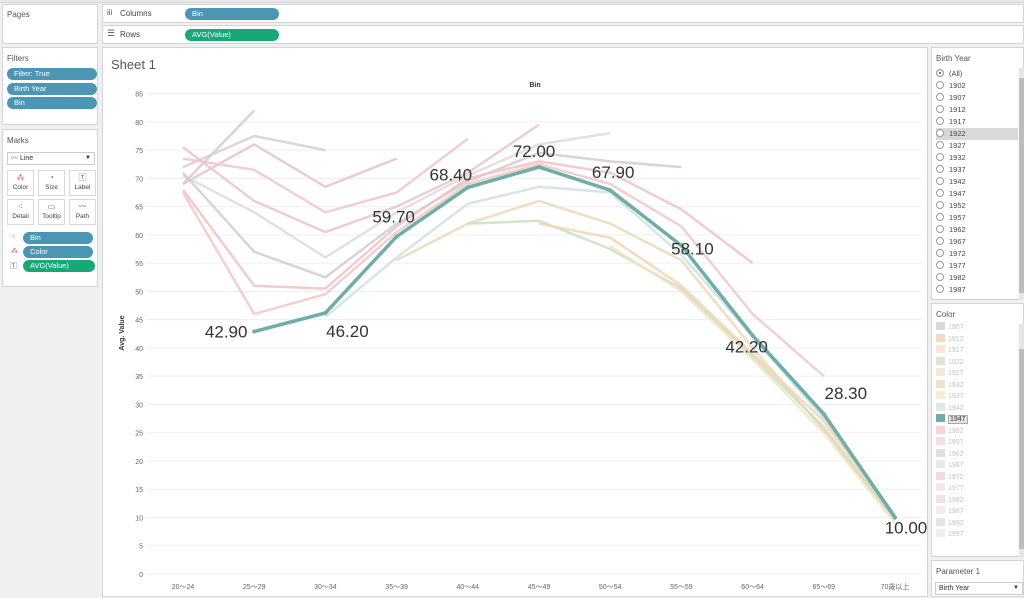  I want to click on birth-year-option: 1982, so click(977, 278).